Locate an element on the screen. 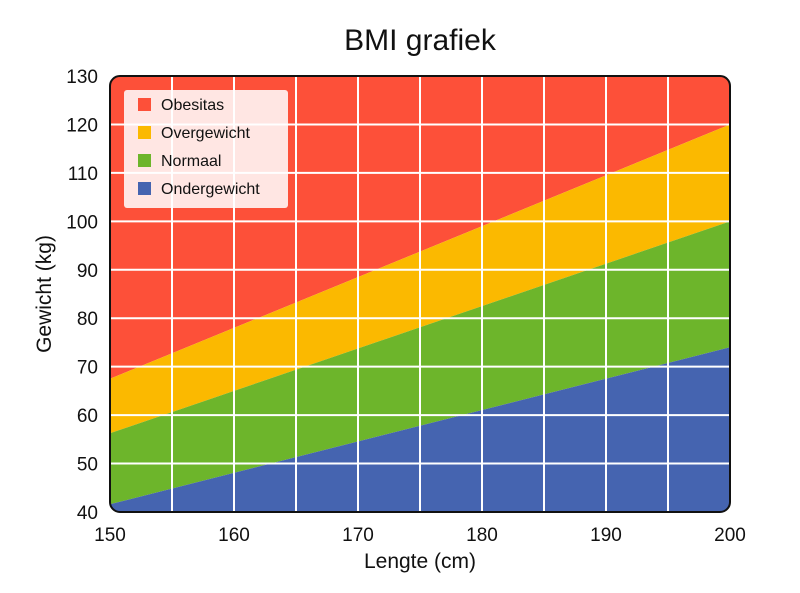 This screenshot has height=593, width=800. x-axis-label: Lengte (cm) is located at coordinates (420, 561).